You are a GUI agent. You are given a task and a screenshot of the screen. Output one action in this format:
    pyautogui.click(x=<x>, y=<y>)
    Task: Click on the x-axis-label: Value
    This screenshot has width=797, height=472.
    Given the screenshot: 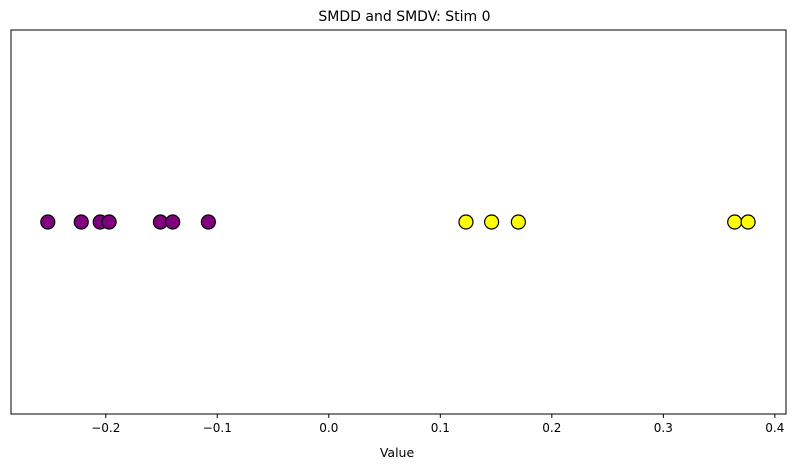 What is the action you would take?
    pyautogui.click(x=397, y=452)
    